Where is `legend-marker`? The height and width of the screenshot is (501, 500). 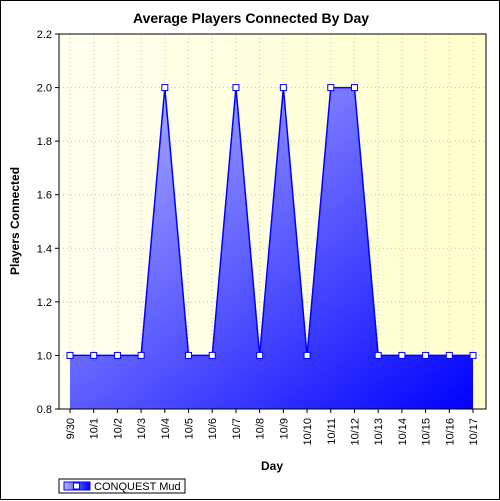 legend-marker is located at coordinates (76, 486).